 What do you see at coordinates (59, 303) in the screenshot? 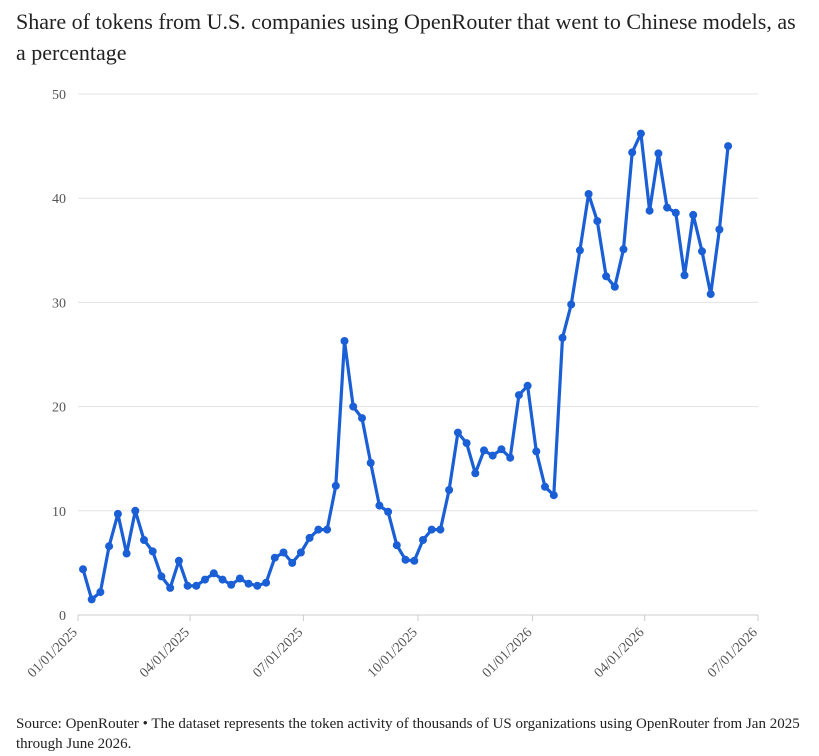
I see `y-tick-label: 30` at bounding box center [59, 303].